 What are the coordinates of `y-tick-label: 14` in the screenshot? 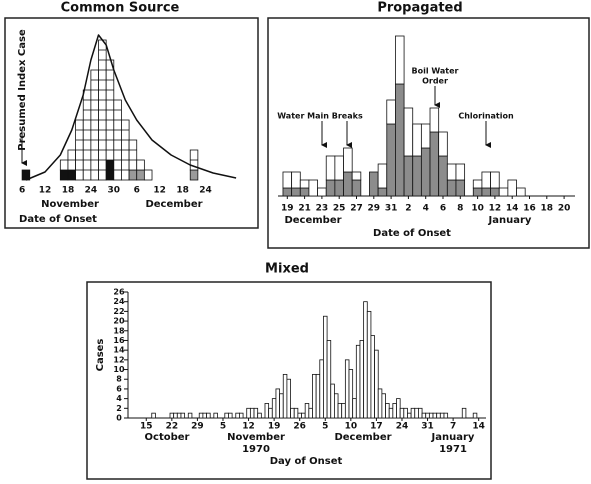 It's located at (119, 350).